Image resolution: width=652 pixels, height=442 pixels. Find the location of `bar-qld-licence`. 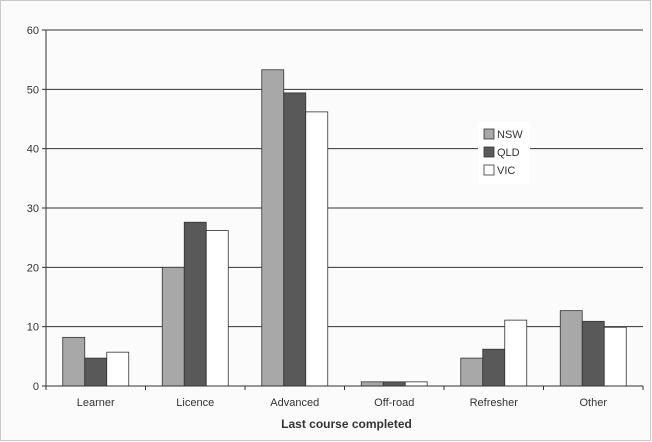

bar-qld-licence is located at coordinates (195, 304).